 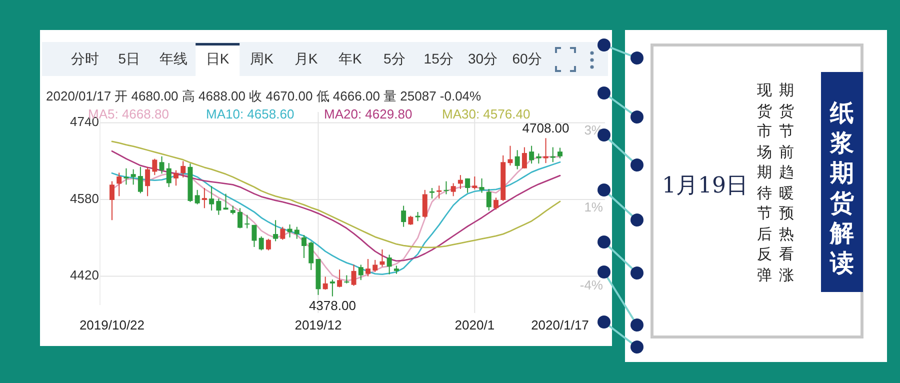 I want to click on text: 纸浆期货解读, so click(x=842, y=188).